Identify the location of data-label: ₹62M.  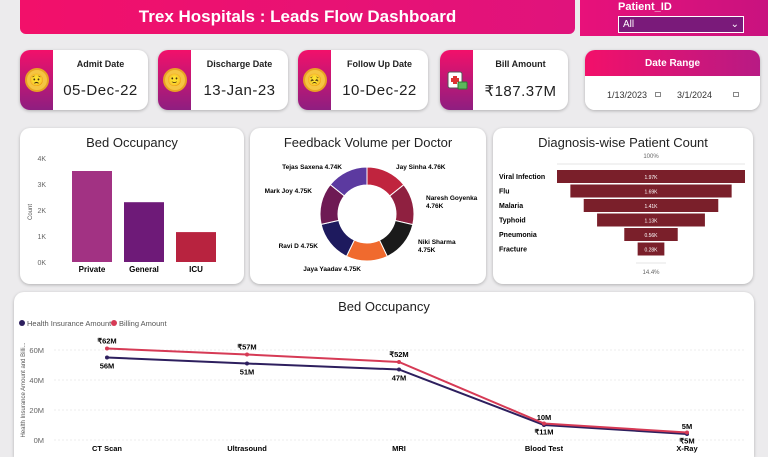
(106, 341).